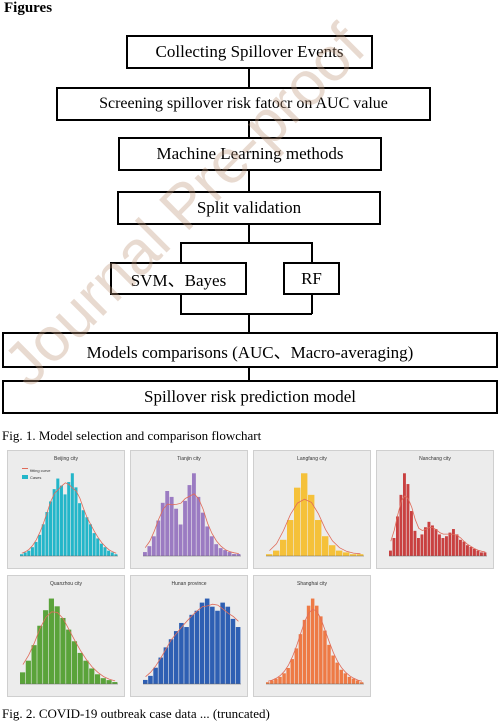 This screenshot has width=500, height=722. I want to click on flow-step-svm-bayes: SVM、Bayes, so click(178, 278).